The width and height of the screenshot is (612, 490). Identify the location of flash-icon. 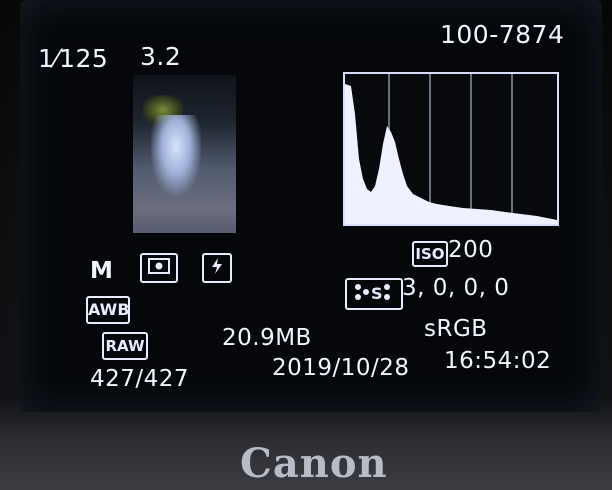
(217, 268).